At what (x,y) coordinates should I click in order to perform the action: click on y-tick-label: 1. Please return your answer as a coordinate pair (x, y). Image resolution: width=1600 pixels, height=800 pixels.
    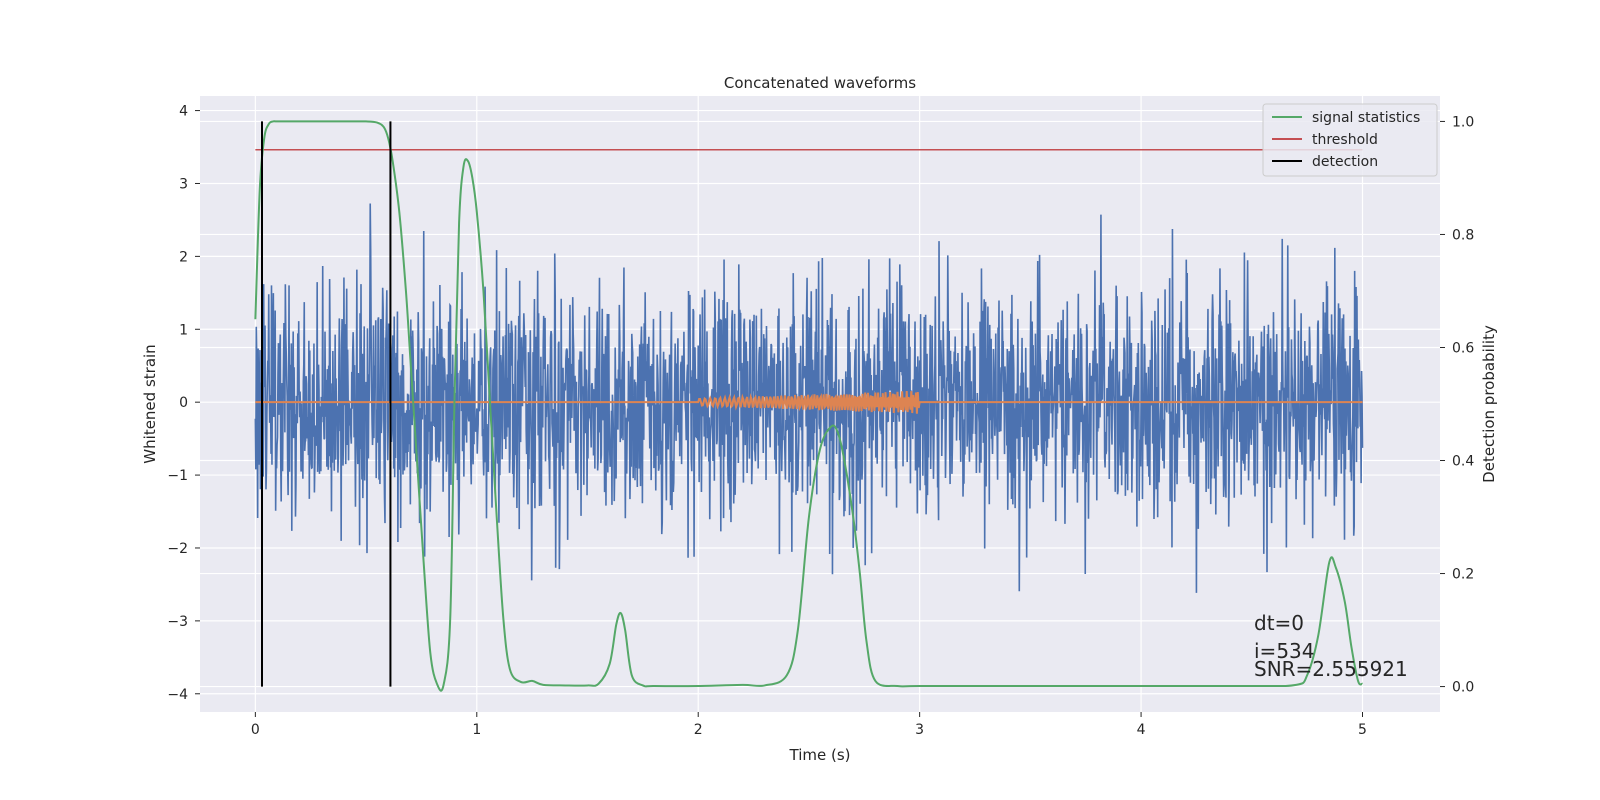
    Looking at the image, I should click on (183, 330).